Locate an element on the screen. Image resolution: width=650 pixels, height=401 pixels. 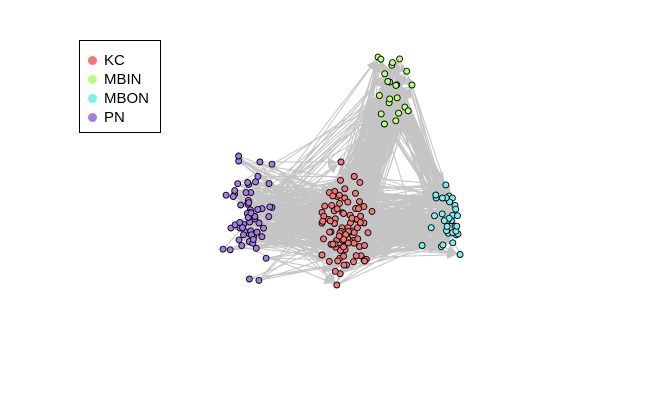
legend-label-mbin: MBIN is located at coordinates (123, 79).